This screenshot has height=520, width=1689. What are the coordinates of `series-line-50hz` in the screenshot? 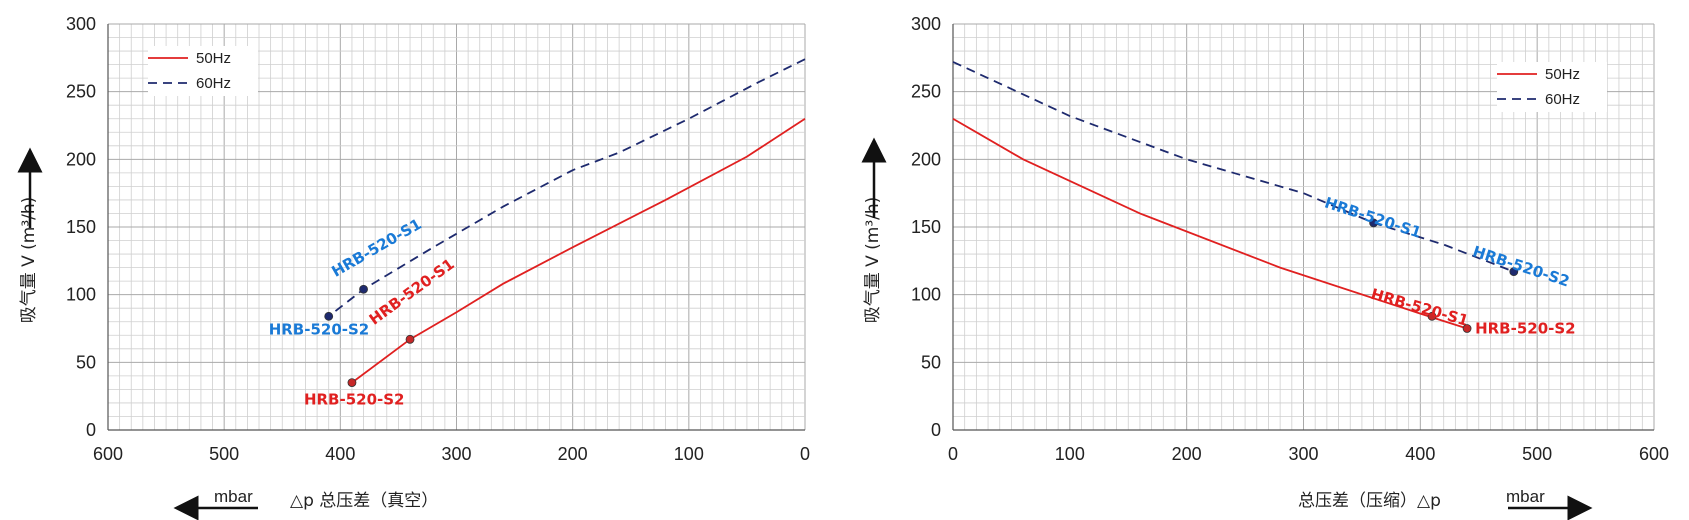 It's located at (578, 250).